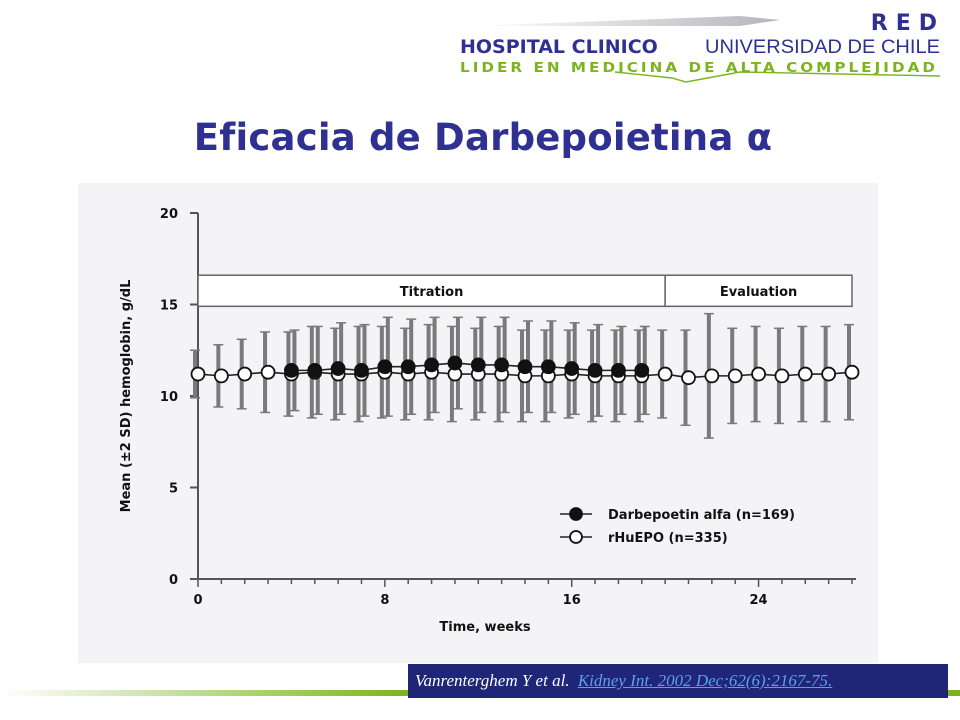 This screenshot has width=960, height=720. What do you see at coordinates (822, 47) in the screenshot?
I see `logo-university-text: UNIVERSIDAD DE CHILE` at bounding box center [822, 47].